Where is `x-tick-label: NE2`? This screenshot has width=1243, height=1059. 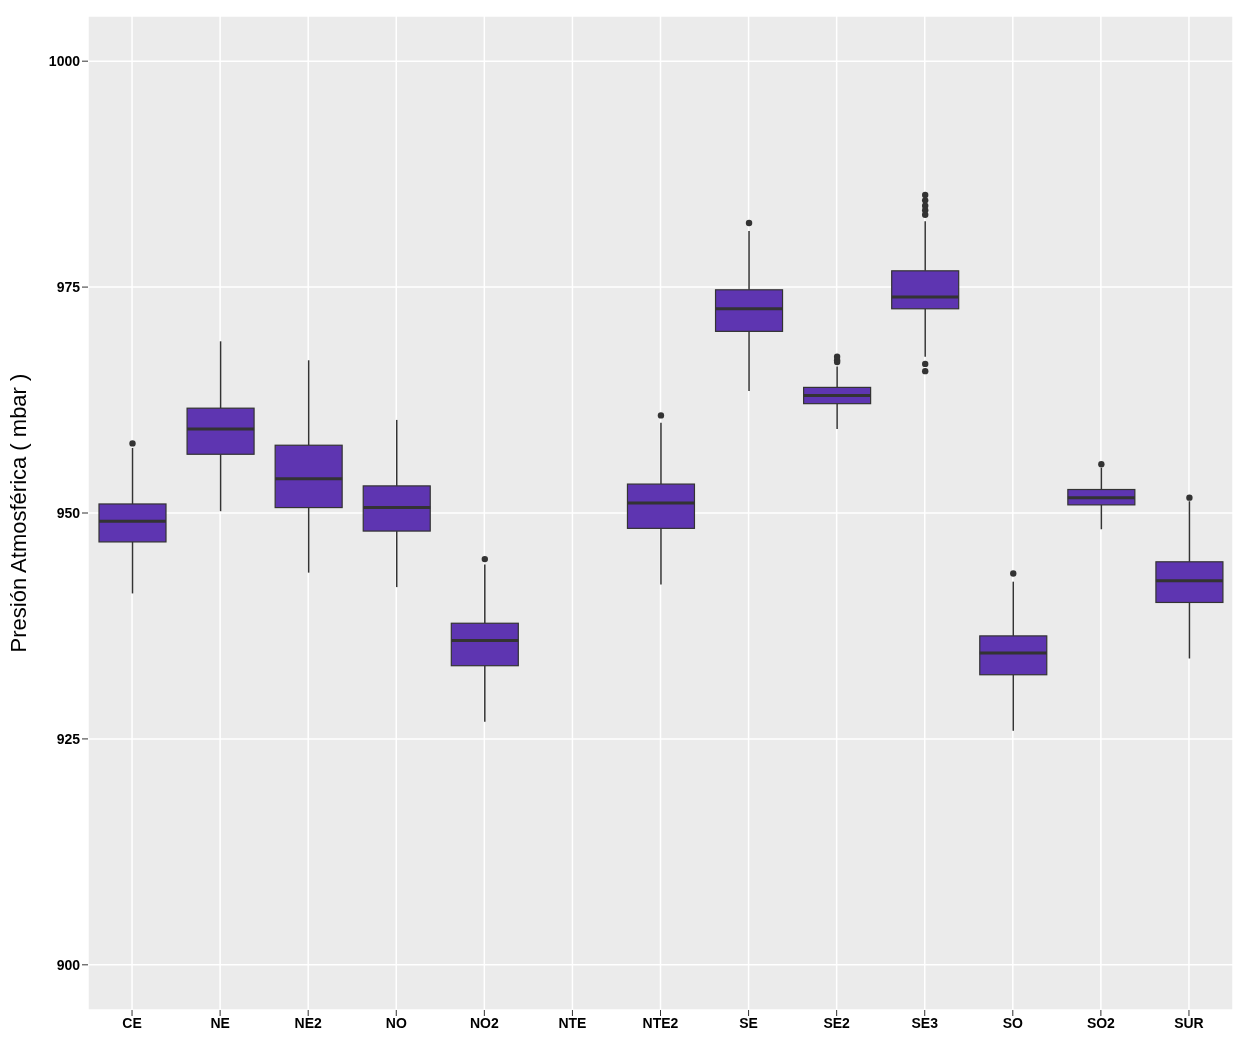 x-tick-label: NE2 is located at coordinates (308, 1022).